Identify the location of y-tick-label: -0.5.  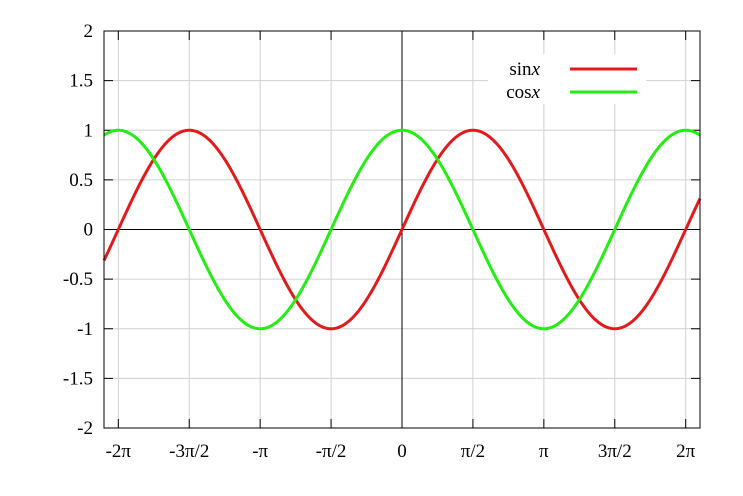
(78, 279).